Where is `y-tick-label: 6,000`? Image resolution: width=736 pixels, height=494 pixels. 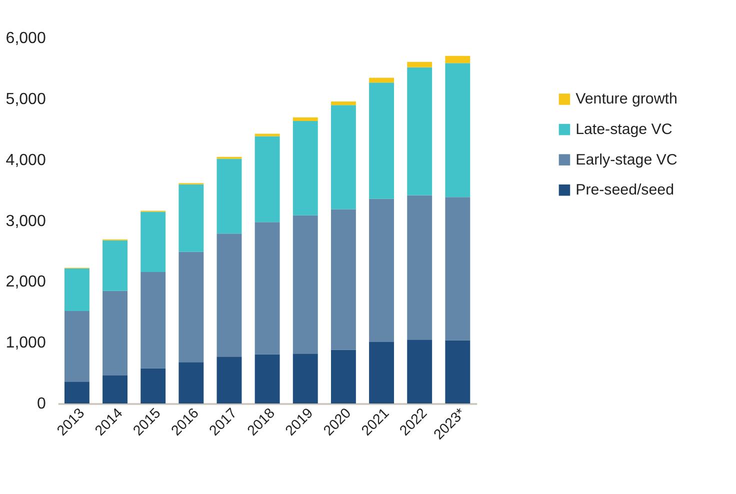
y-tick-label: 6,000 is located at coordinates (26, 38).